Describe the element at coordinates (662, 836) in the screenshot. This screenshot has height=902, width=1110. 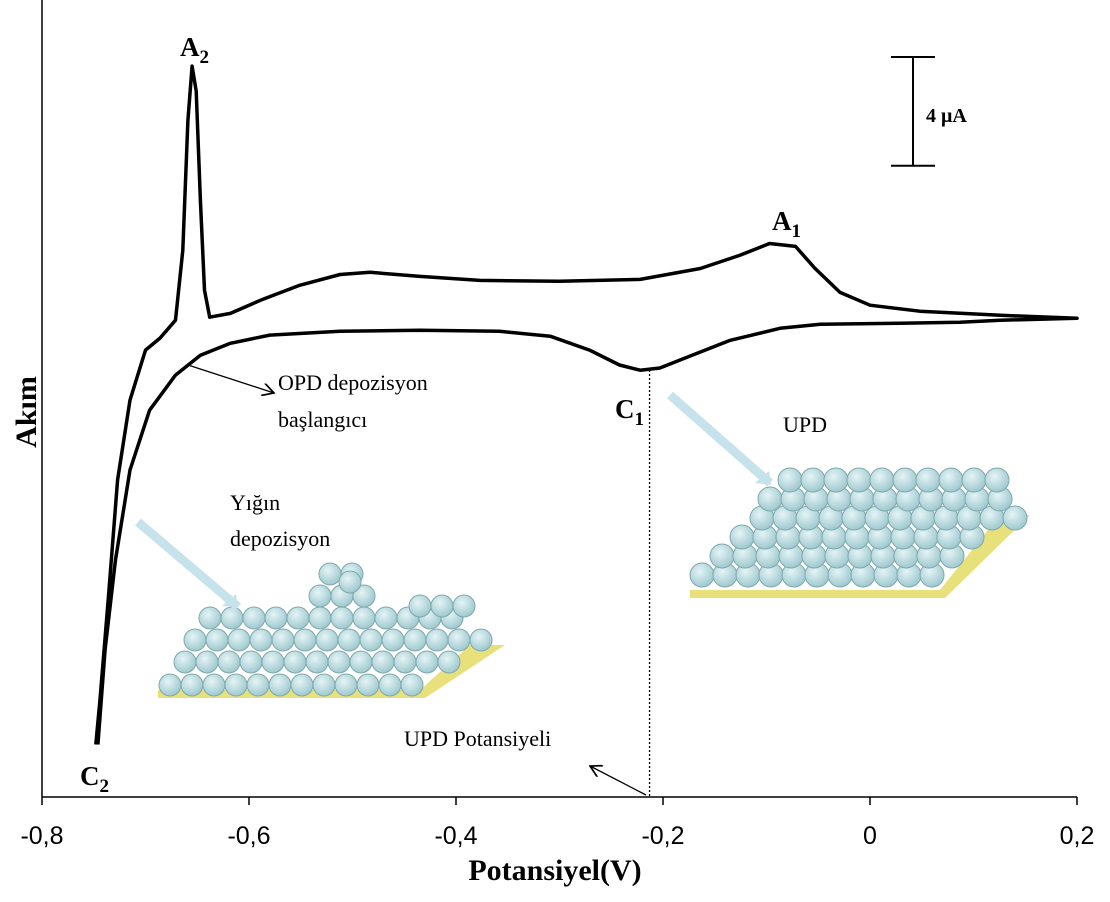
I see `x-tick-label: -0,2` at that location.